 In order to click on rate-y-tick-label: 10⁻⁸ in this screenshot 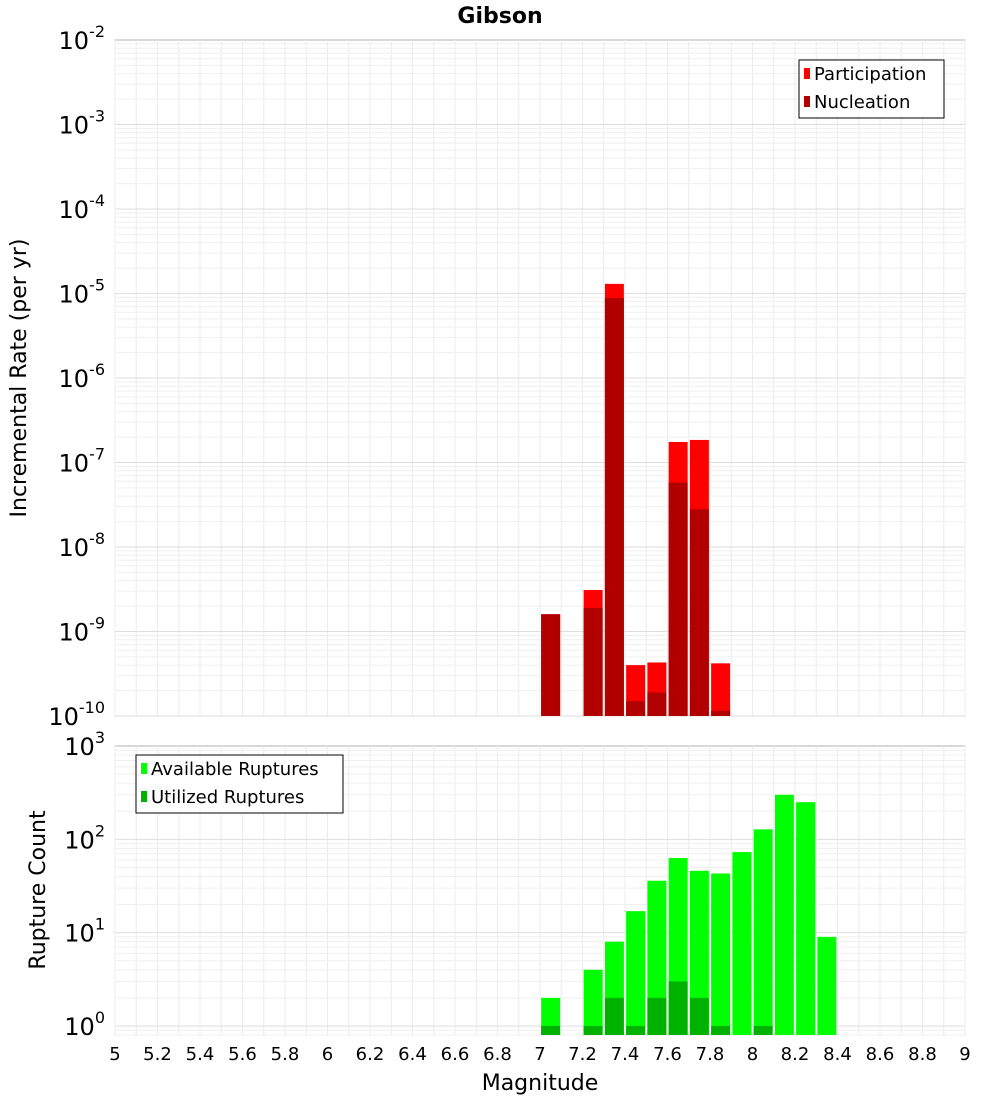, I will do `click(82, 545)`.